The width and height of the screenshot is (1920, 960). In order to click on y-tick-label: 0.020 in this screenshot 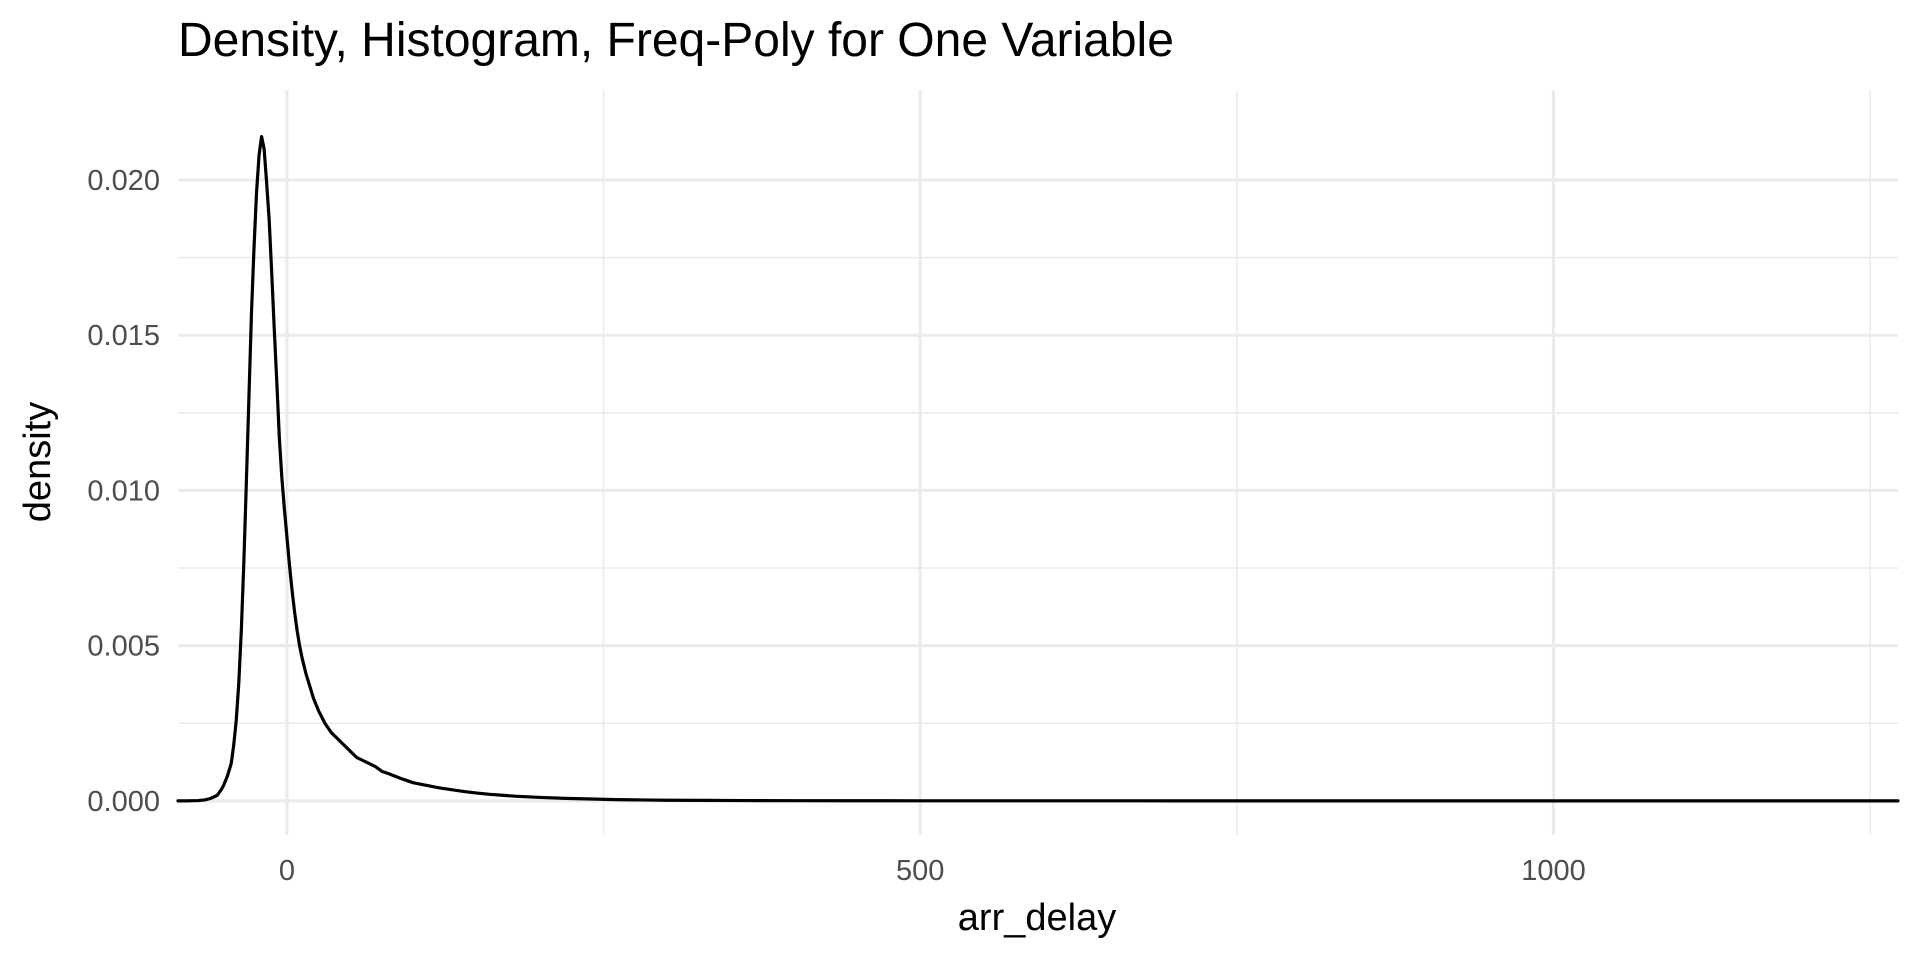, I will do `click(123, 181)`.